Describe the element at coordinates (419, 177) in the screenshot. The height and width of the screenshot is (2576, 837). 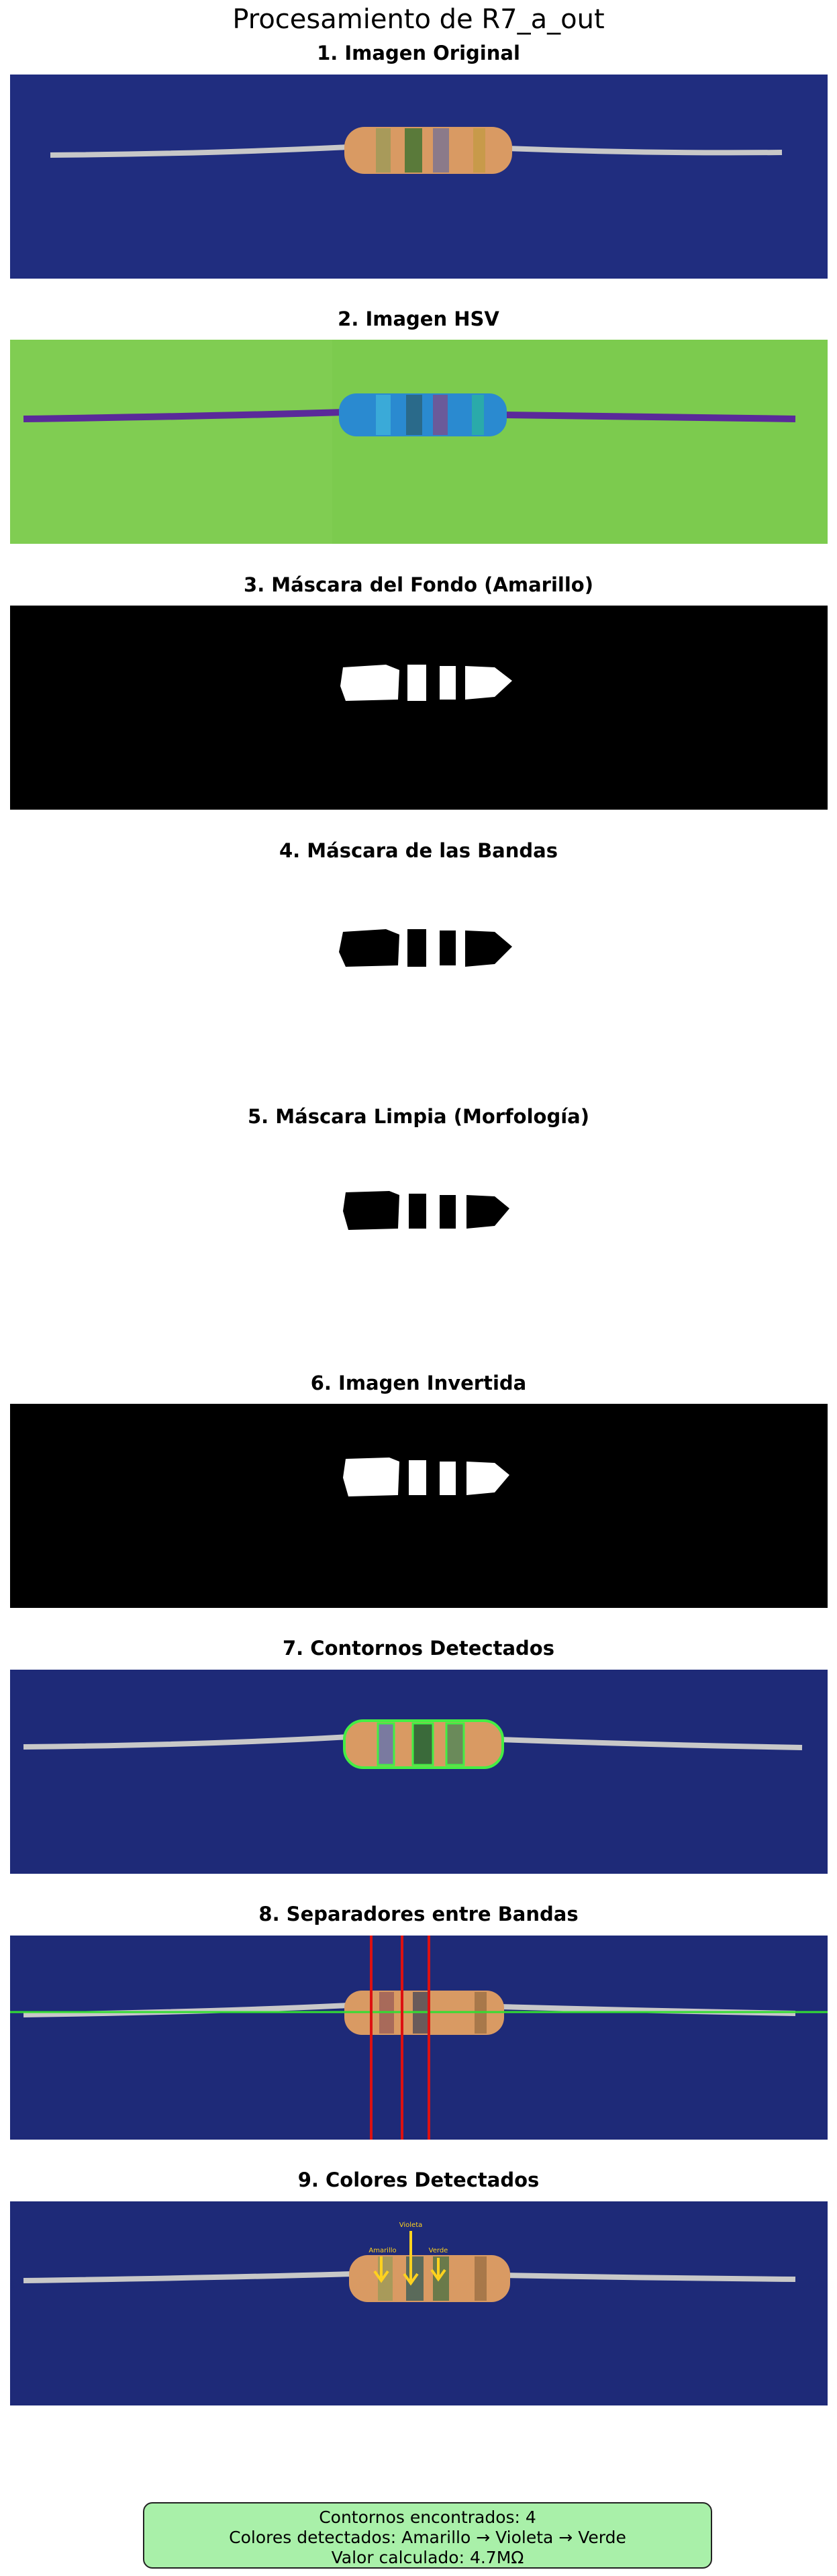
I see `panel-original-image` at that location.